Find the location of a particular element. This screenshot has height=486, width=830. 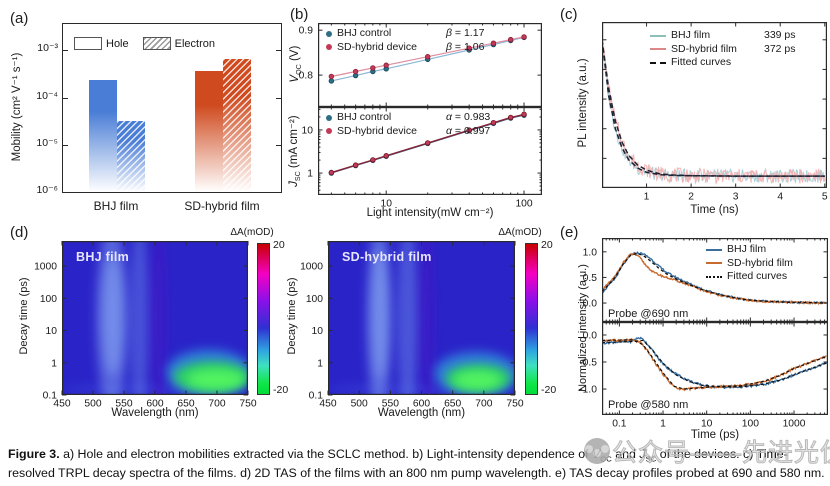

time-ps-xlabel: Time (ps) is located at coordinates (715, 435).